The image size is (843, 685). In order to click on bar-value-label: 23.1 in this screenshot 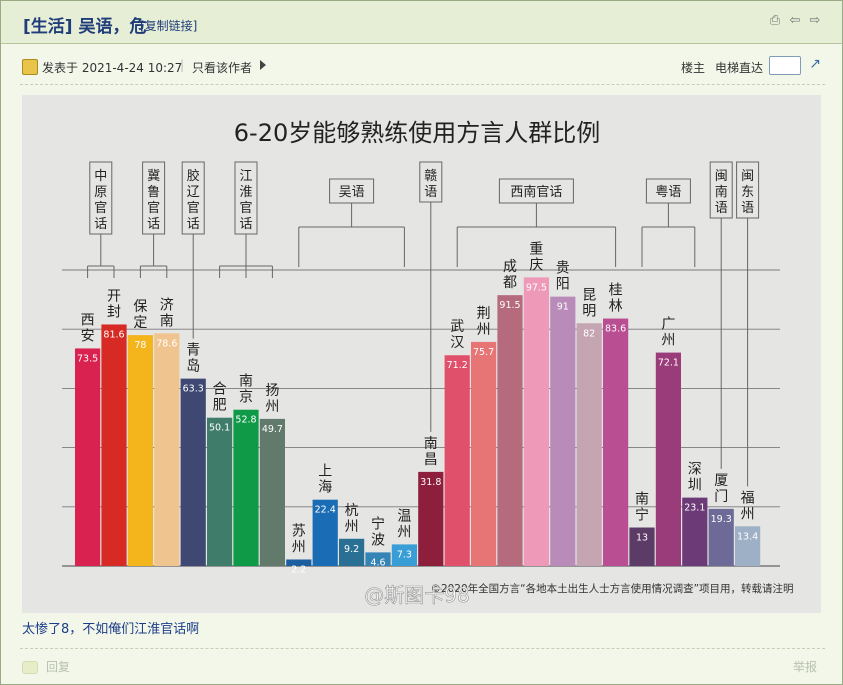, I will do `click(694, 508)`.